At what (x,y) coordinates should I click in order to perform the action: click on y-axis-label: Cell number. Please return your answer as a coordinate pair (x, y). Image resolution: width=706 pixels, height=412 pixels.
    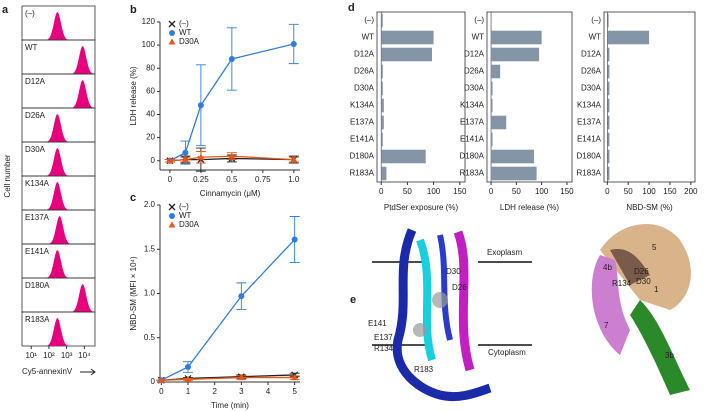
    Looking at the image, I should click on (7, 175).